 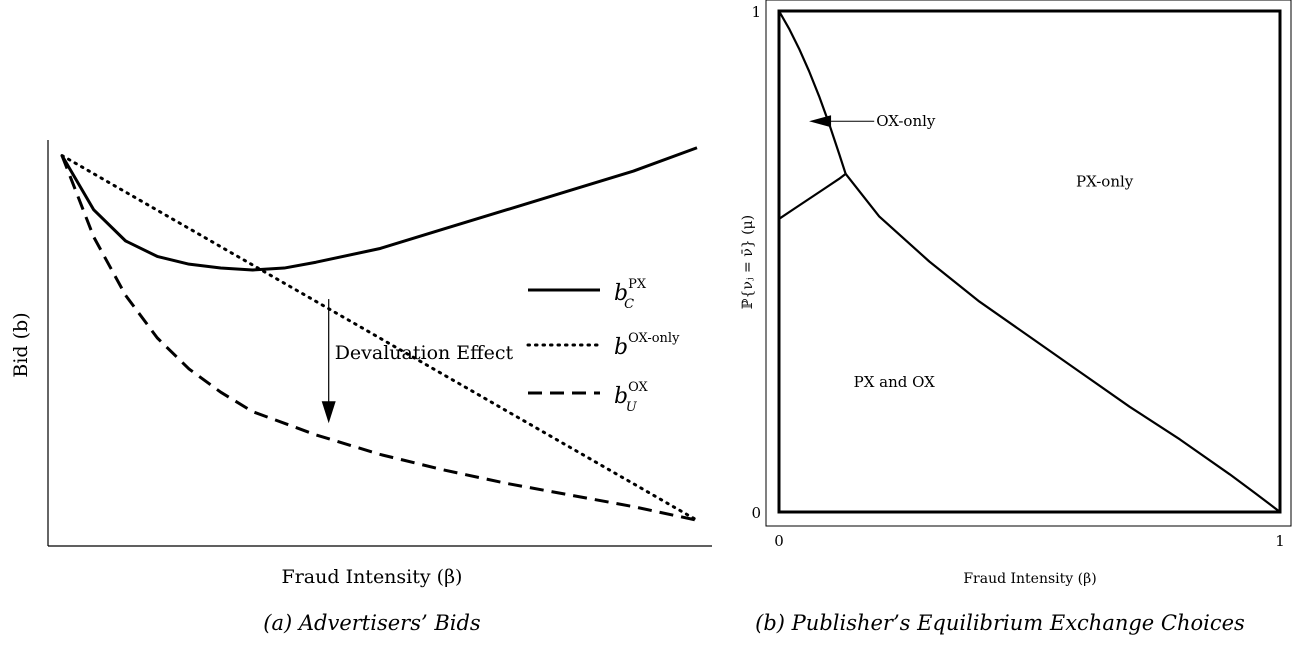 I want to click on panel-b-ytick-1: 1, so click(x=756, y=12).